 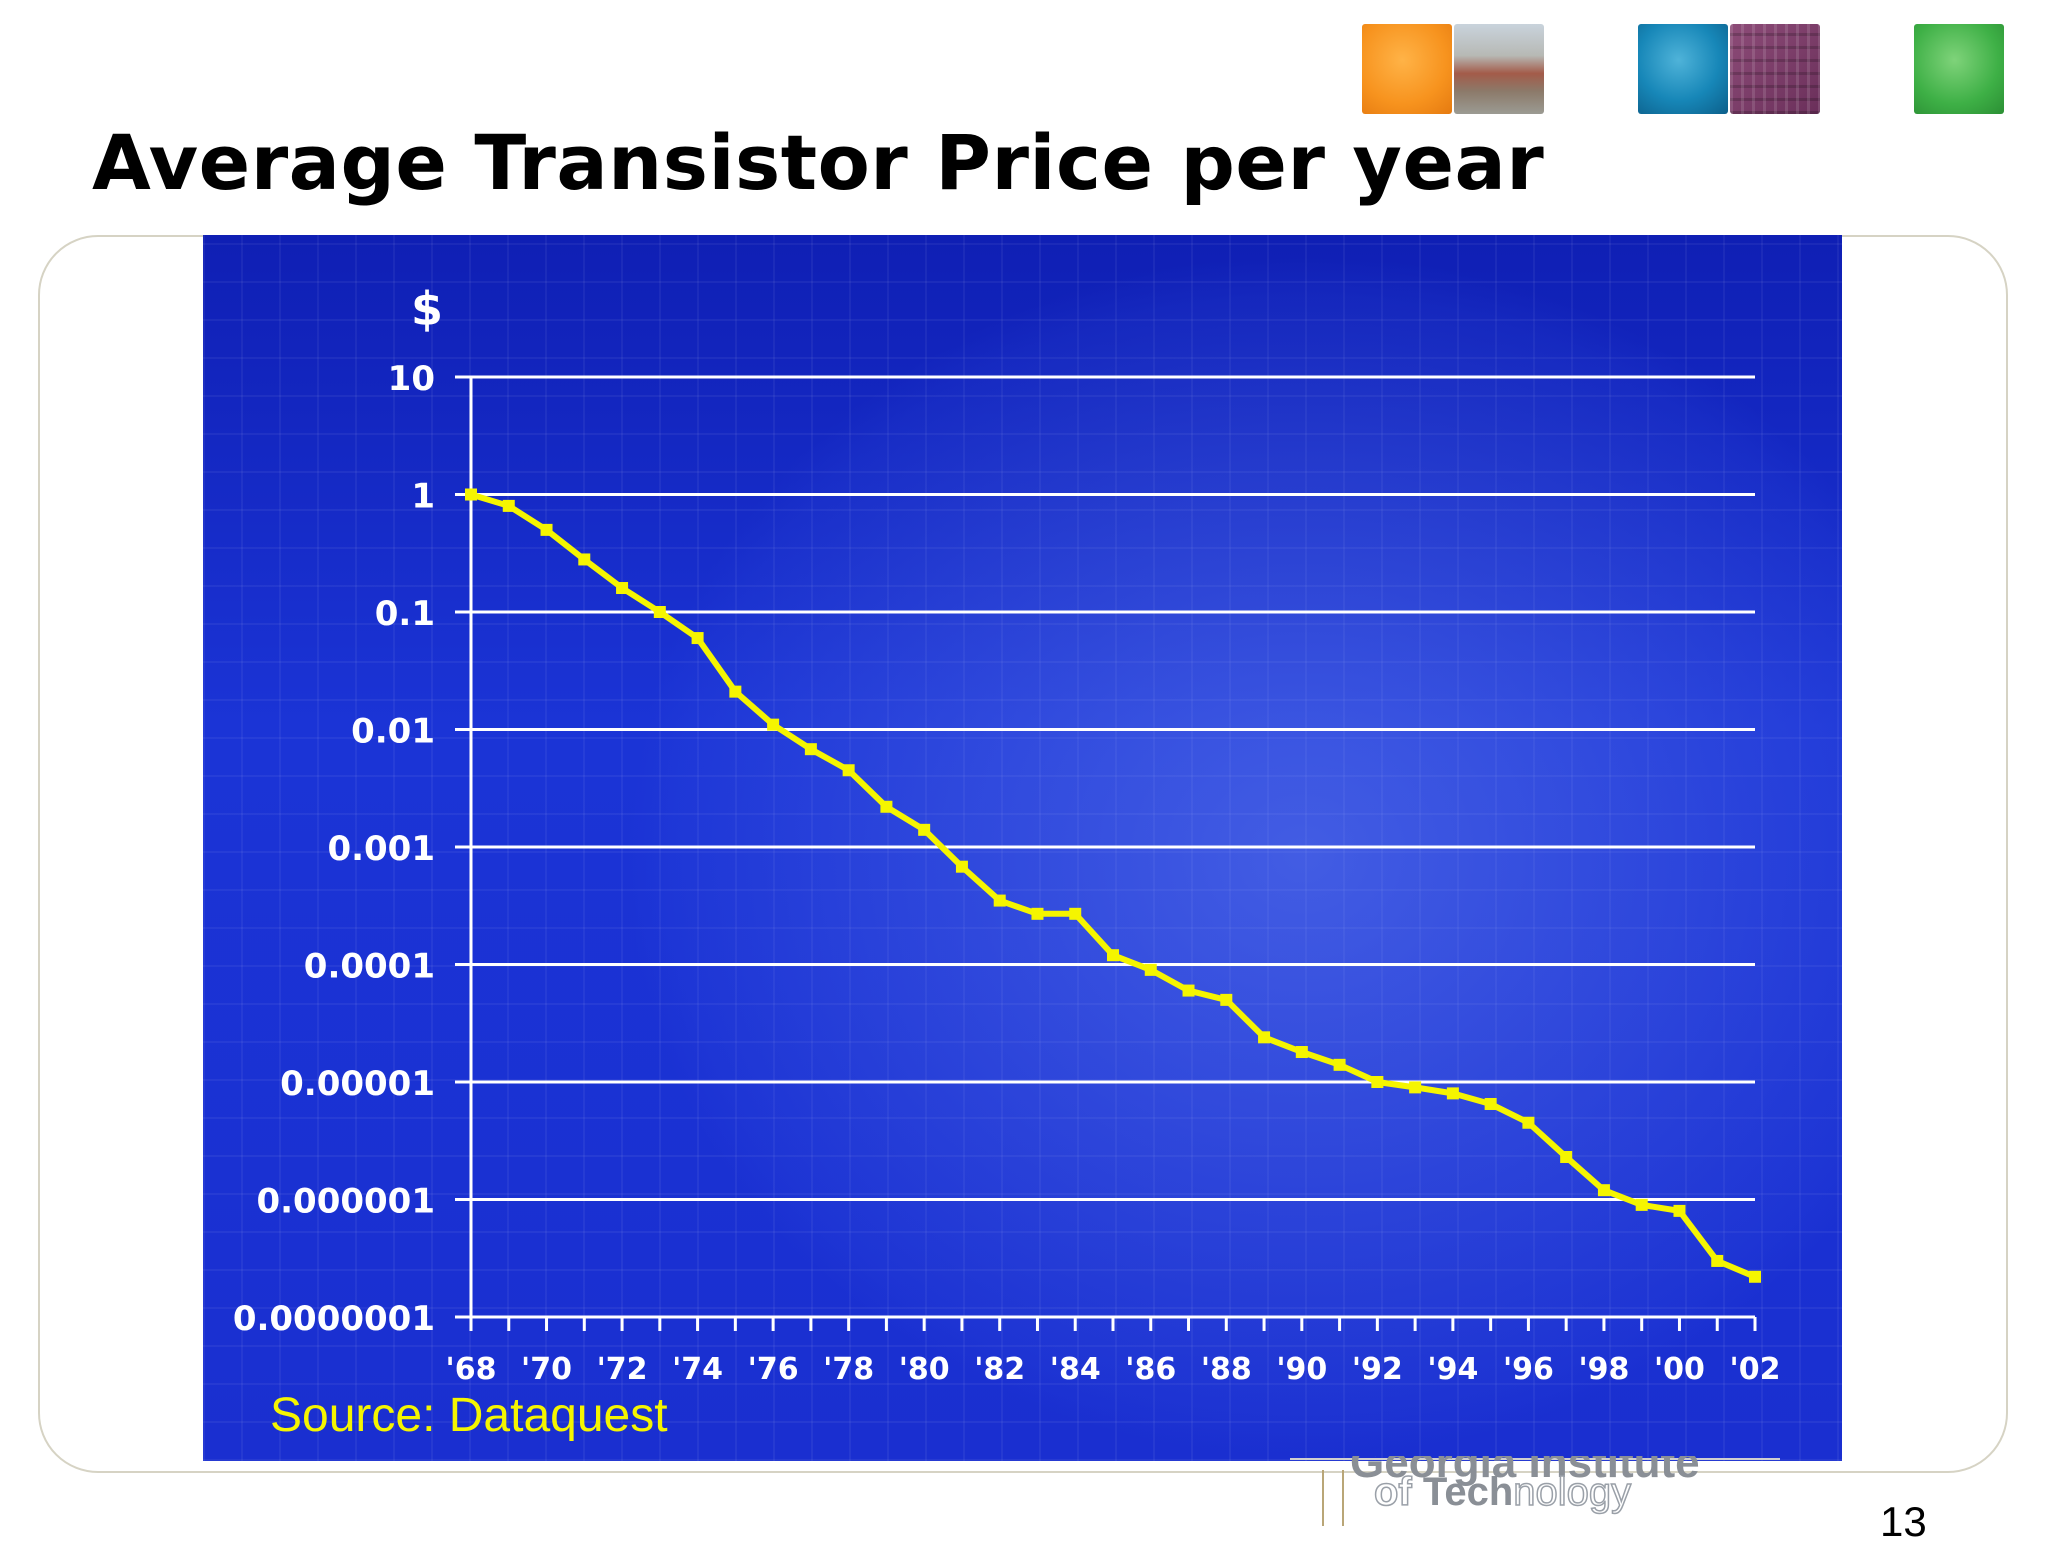 I want to click on x-tick-label: '86, so click(x=1150, y=1369).